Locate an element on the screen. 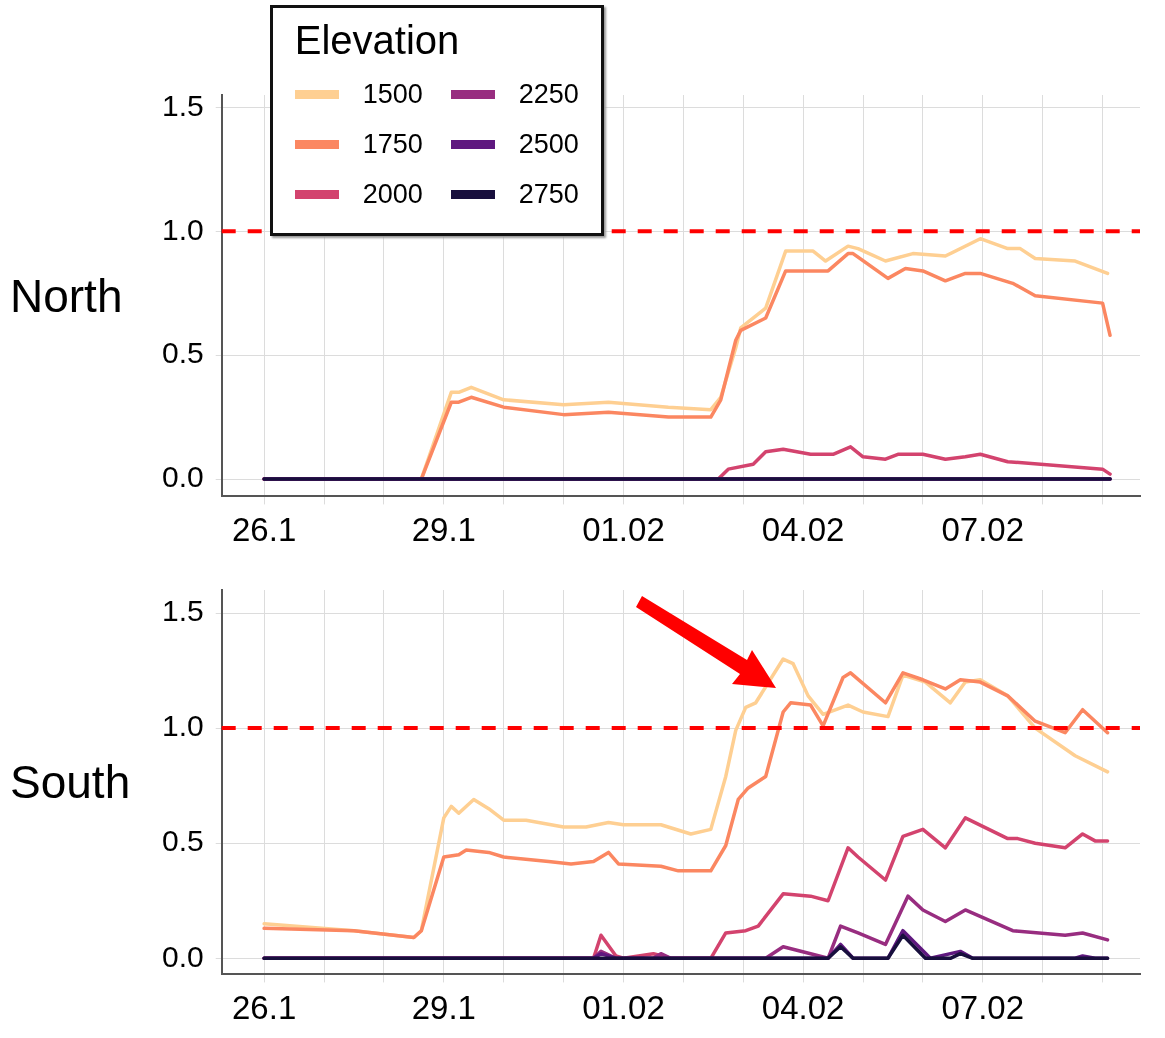 This screenshot has height=1038, width=1165. y-axis-title: North is located at coordinates (66, 295).